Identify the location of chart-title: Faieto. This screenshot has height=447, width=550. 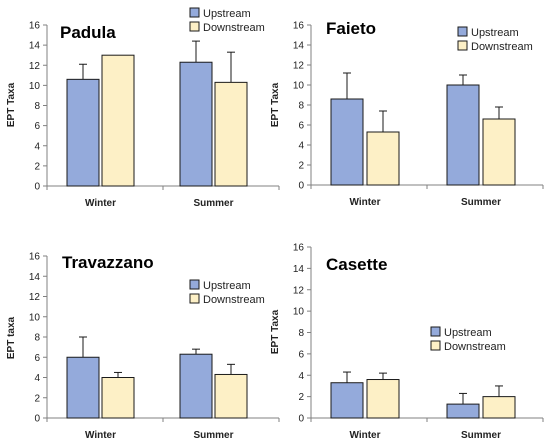
(351, 28).